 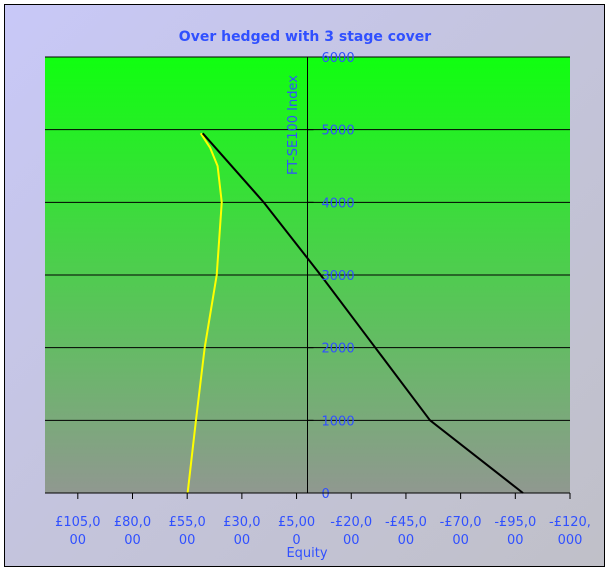 I want to click on x-tick-label: £105,0 00, so click(x=78, y=531).